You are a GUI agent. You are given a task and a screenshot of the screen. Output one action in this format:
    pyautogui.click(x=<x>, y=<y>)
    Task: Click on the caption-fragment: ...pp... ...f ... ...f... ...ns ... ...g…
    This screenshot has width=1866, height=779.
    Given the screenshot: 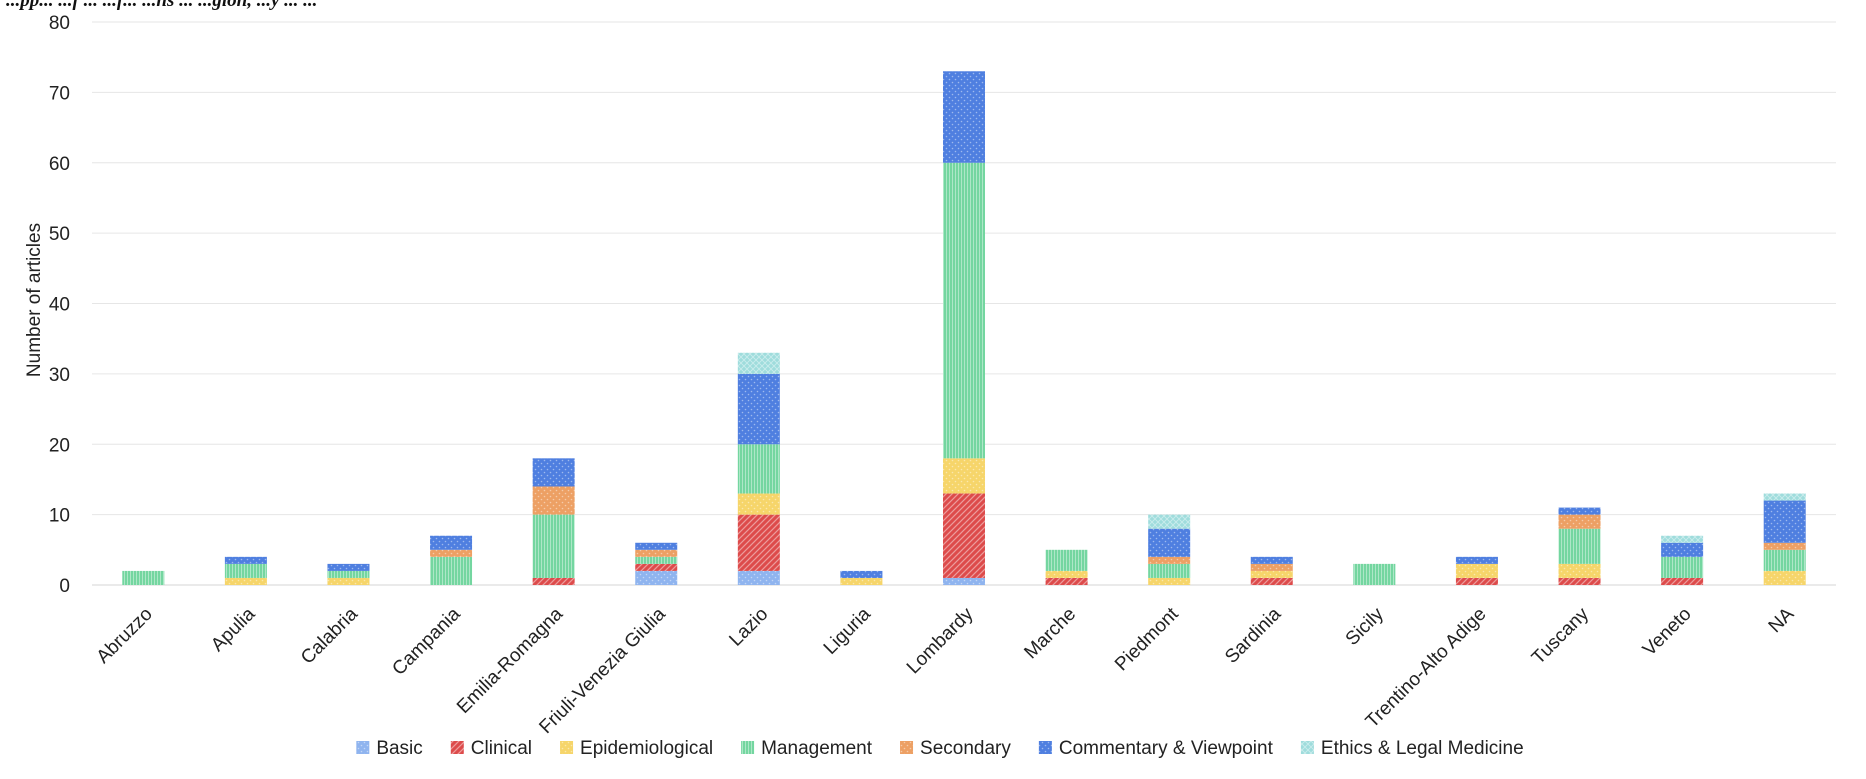 What is the action you would take?
    pyautogui.click(x=161, y=5)
    